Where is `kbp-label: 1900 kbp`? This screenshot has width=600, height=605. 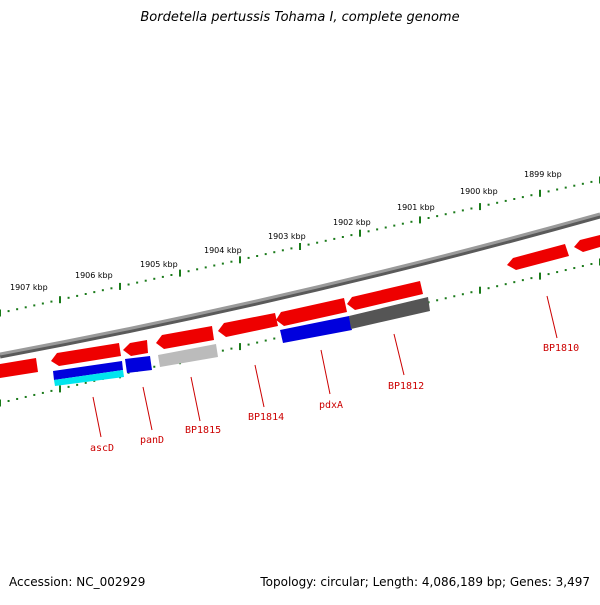 kbp-label: 1900 kbp is located at coordinates (479, 191).